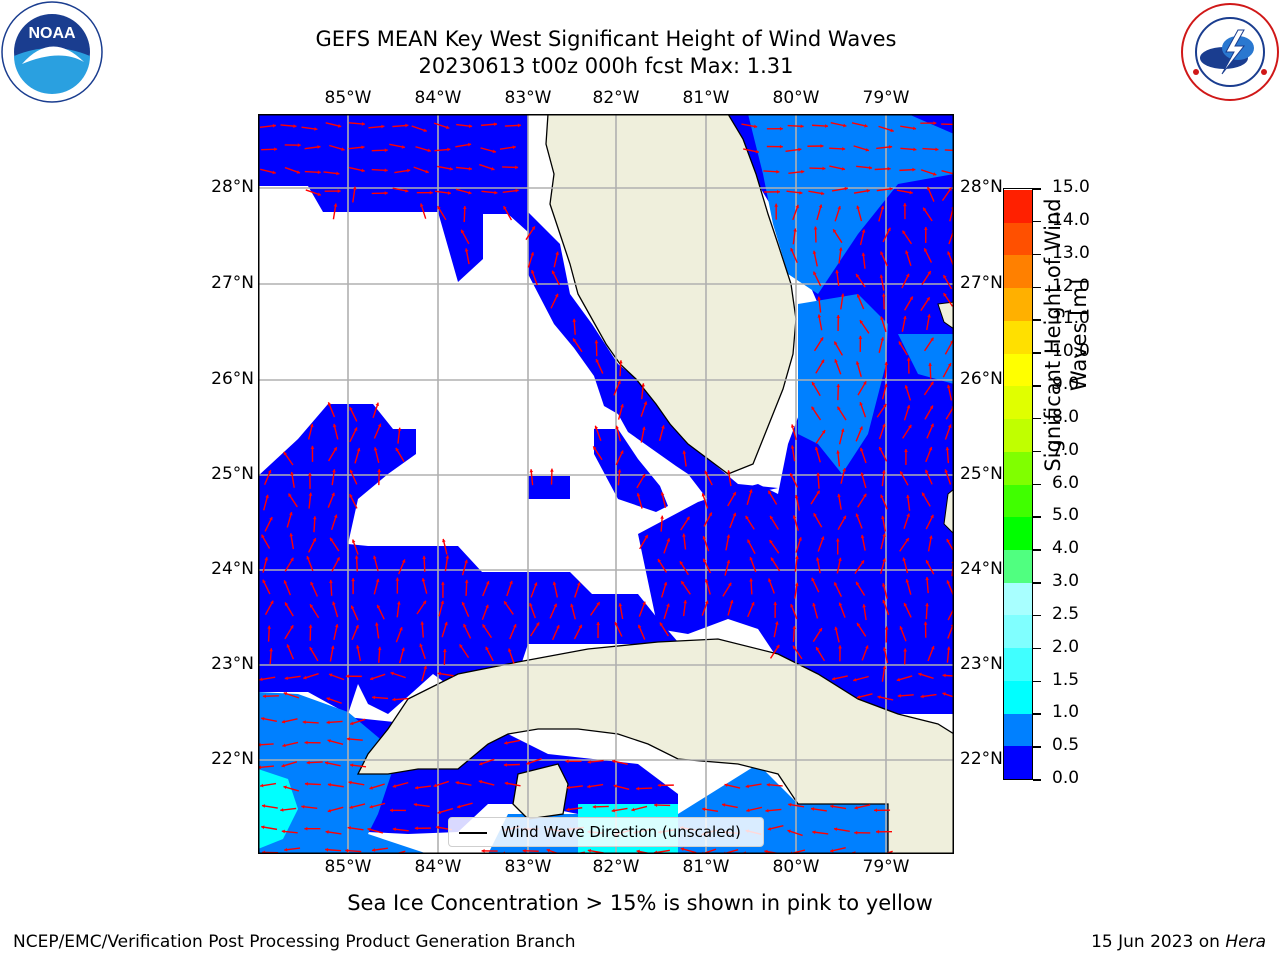  Describe the element at coordinates (981, 187) in the screenshot. I see `lat-label-right: 28°N` at that location.